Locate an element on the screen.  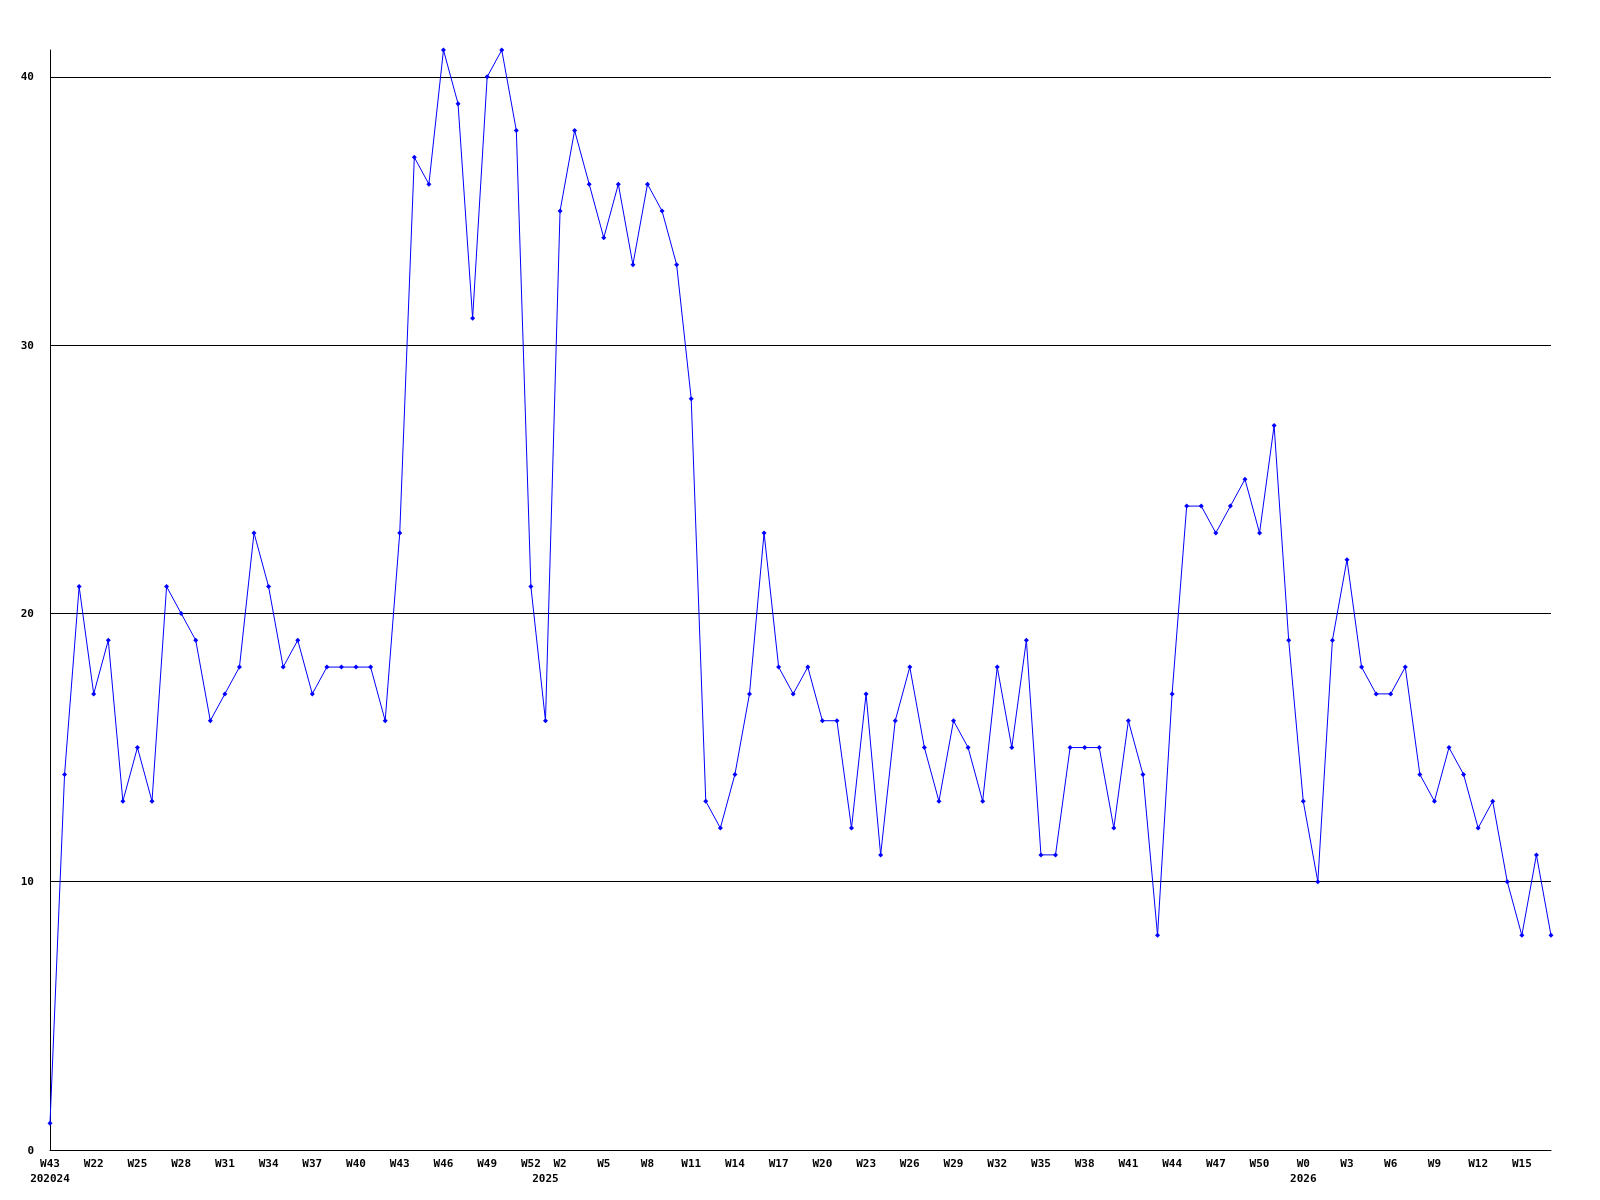
x-tick-label: W14 is located at coordinates (735, 1163).